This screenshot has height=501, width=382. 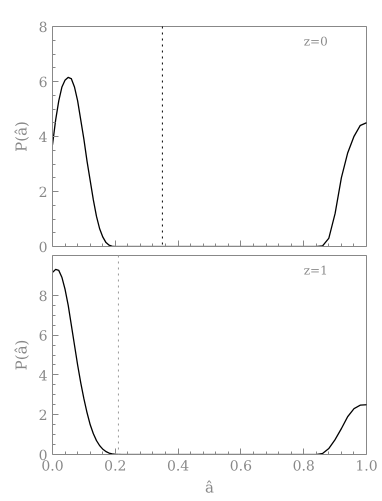 What do you see at coordinates (209, 487) in the screenshot?
I see `x-axis-title: â` at bounding box center [209, 487].